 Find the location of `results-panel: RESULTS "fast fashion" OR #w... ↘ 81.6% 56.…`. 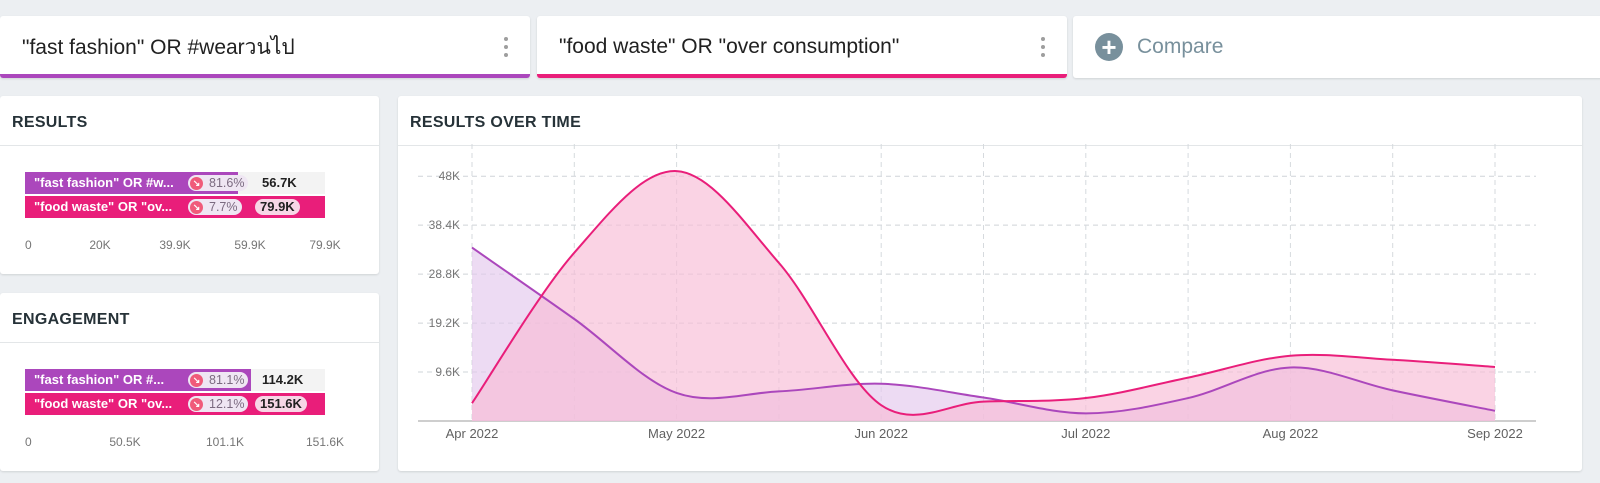

results-panel: RESULTS "fast fashion" OR #w... ↘ 81.6% 56.… is located at coordinates (189, 185).